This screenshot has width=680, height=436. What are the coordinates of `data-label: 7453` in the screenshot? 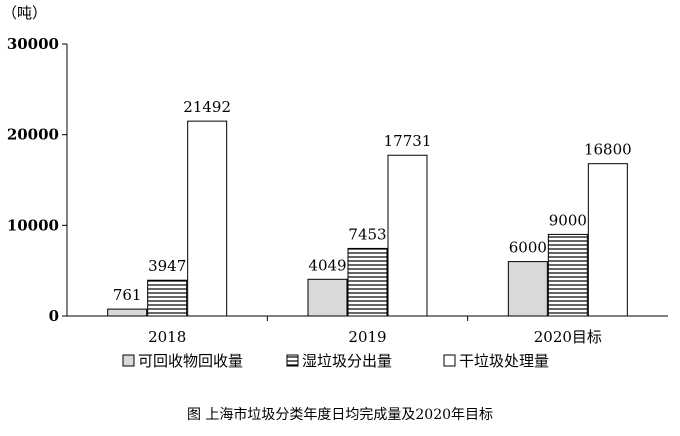 It's located at (367, 234).